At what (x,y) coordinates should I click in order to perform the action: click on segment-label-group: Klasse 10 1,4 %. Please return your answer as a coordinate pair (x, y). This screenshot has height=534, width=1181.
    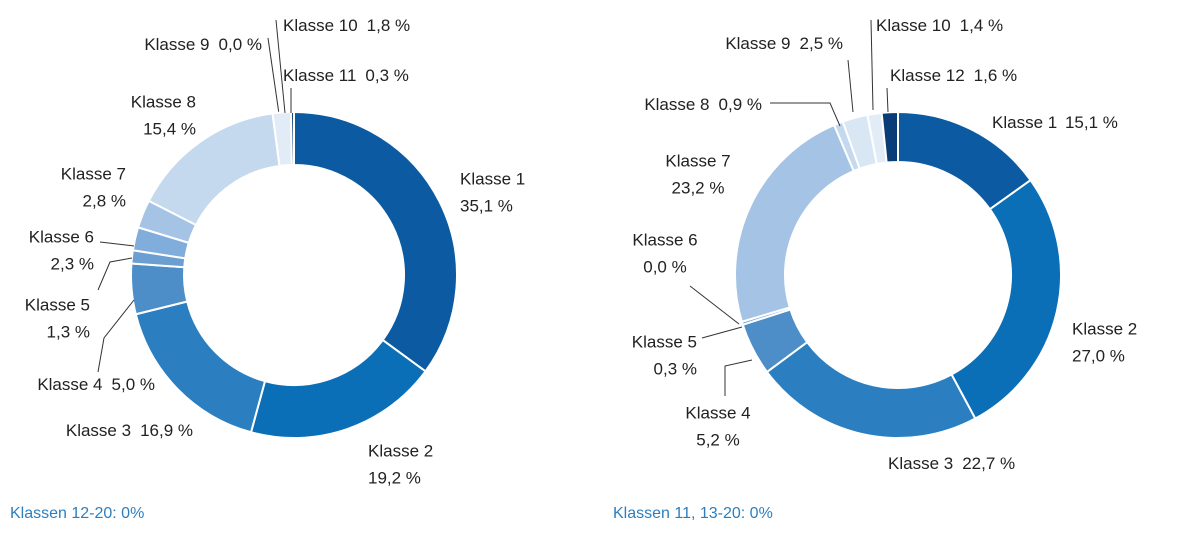
    Looking at the image, I should click on (939, 25).